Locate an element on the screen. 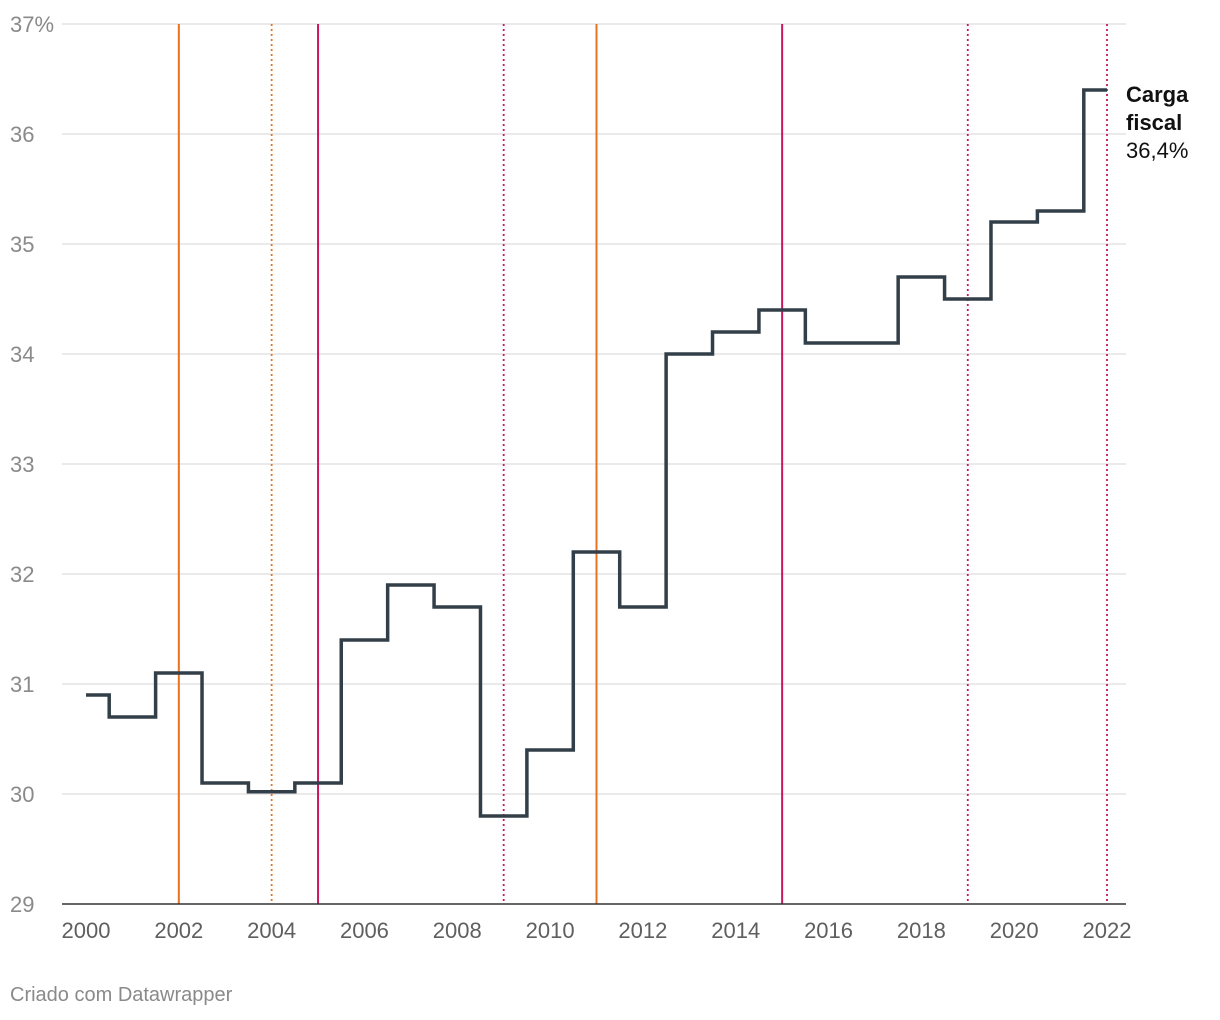  end-label-name-line1: Carga is located at coordinates (1157, 94).